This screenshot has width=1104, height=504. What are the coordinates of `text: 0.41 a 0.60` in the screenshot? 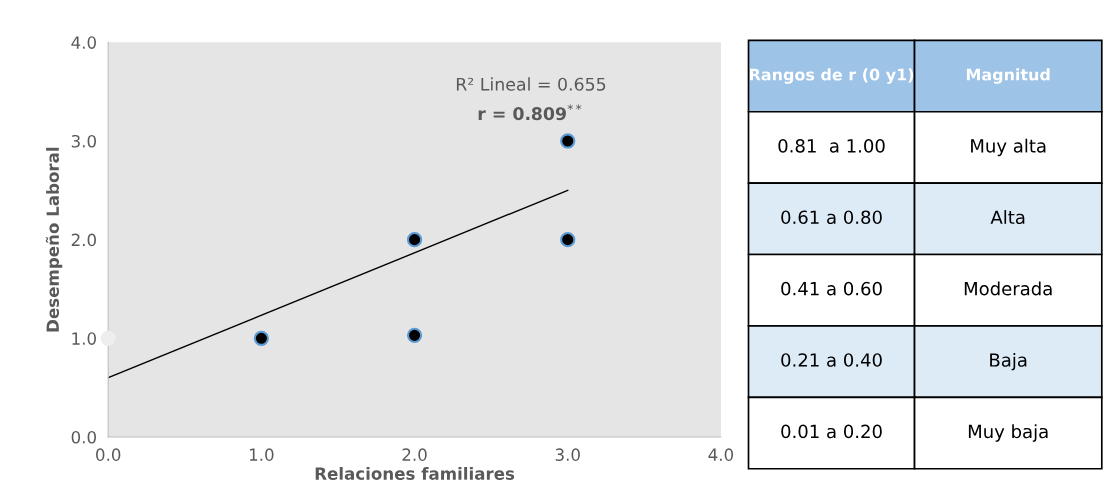 It's located at (831, 288).